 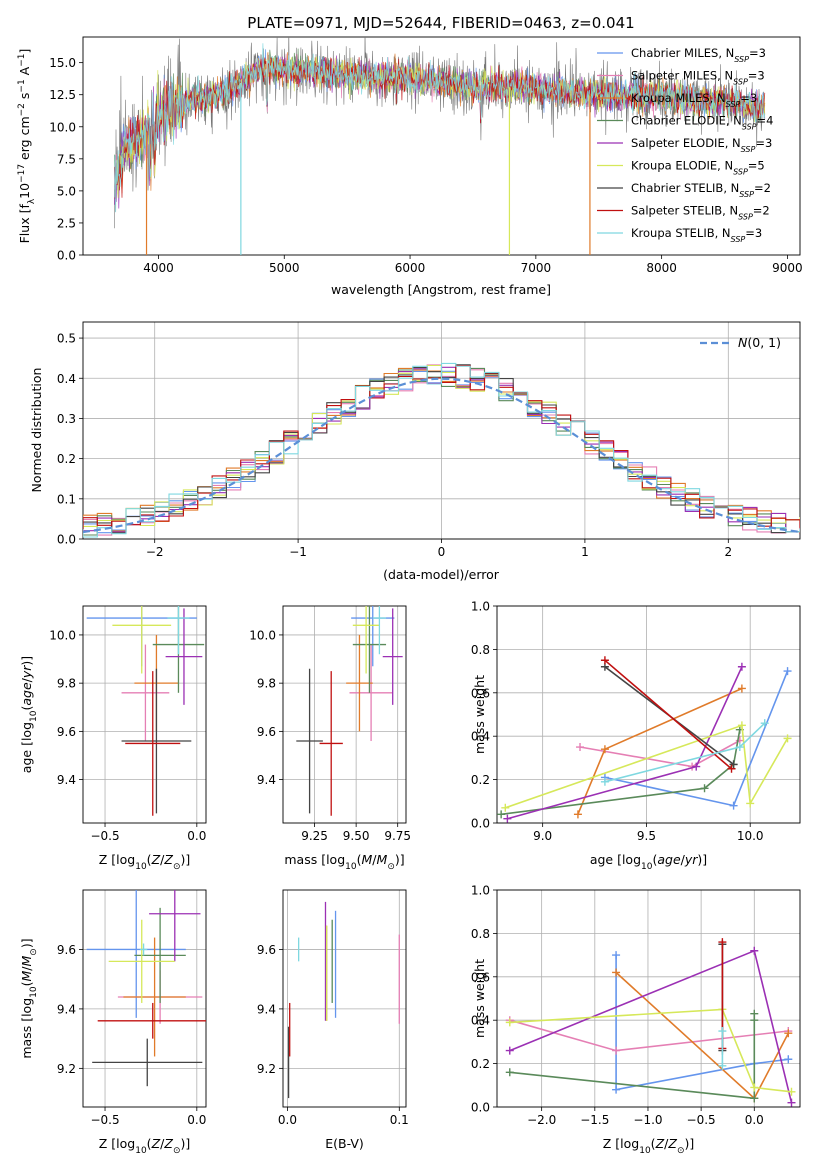 What do you see at coordinates (787, 268) in the screenshot?
I see `x-tick-label: 9000` at bounding box center [787, 268].